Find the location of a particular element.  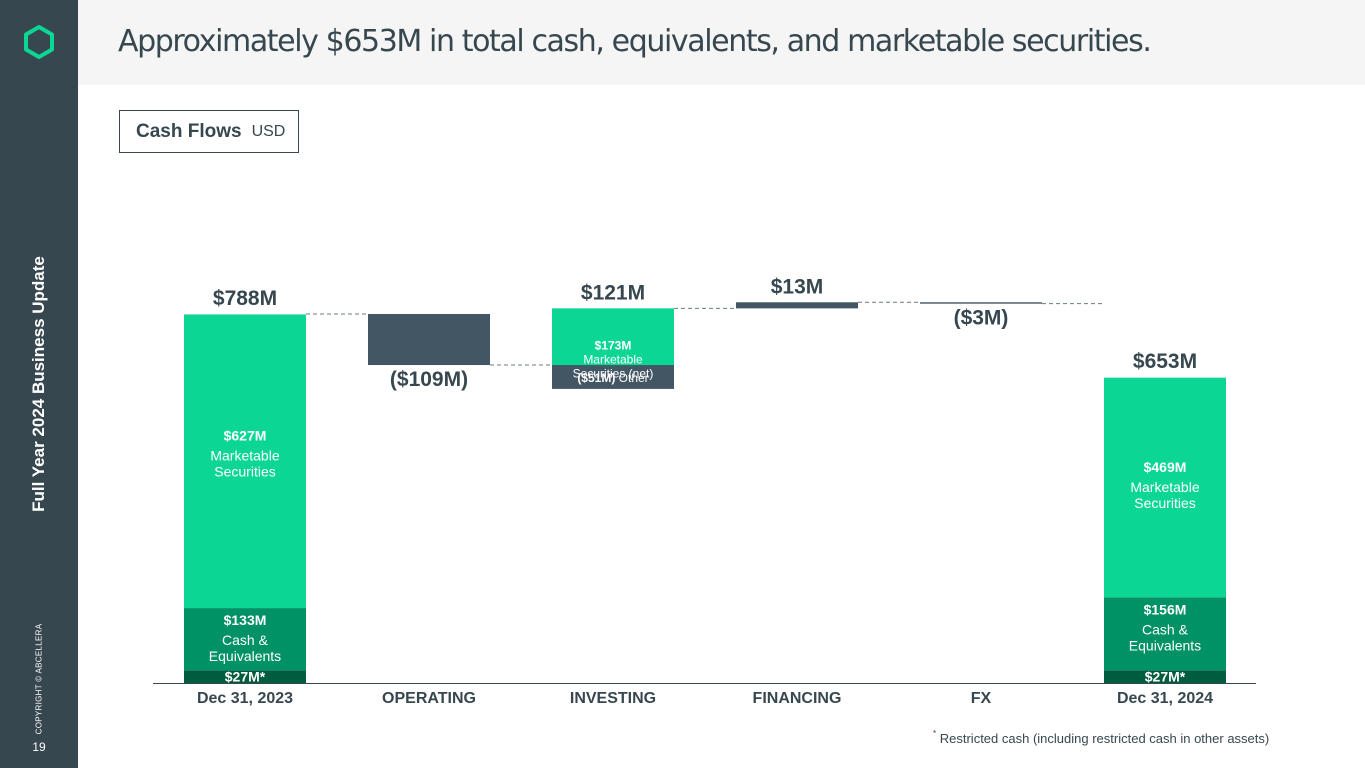

end-marketable-value-label: $469M is located at coordinates (1165, 467).